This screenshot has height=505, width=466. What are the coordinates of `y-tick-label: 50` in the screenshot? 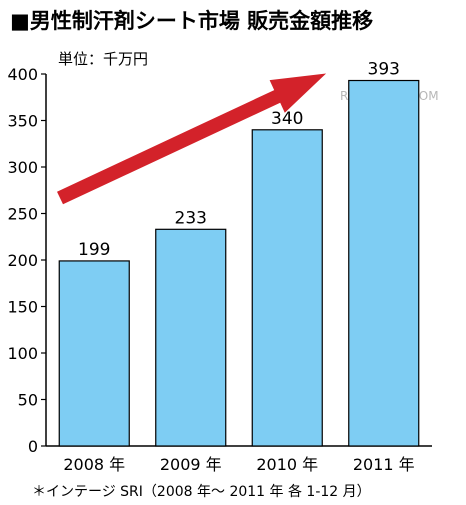 It's located at (28, 400).